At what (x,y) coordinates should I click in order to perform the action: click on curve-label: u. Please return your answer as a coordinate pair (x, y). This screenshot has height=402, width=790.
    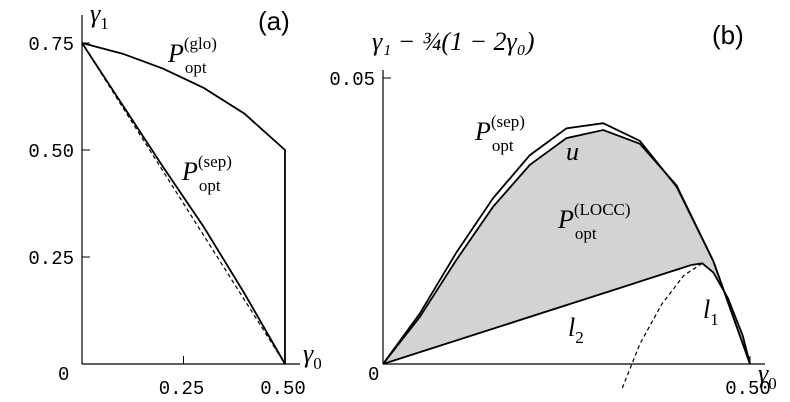
    Looking at the image, I should click on (572, 151).